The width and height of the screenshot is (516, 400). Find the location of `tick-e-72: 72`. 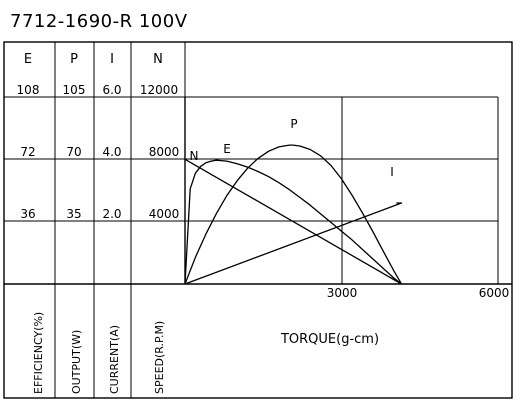

tick-e-72: 72 is located at coordinates (27, 152).